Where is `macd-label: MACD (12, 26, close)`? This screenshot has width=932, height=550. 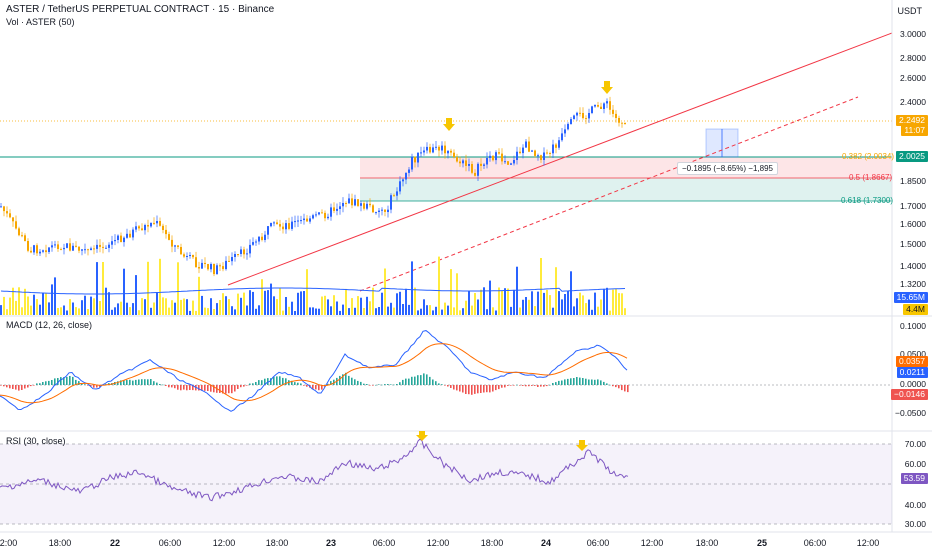
macd-label: MACD (12, 26, close) is located at coordinates (49, 325).